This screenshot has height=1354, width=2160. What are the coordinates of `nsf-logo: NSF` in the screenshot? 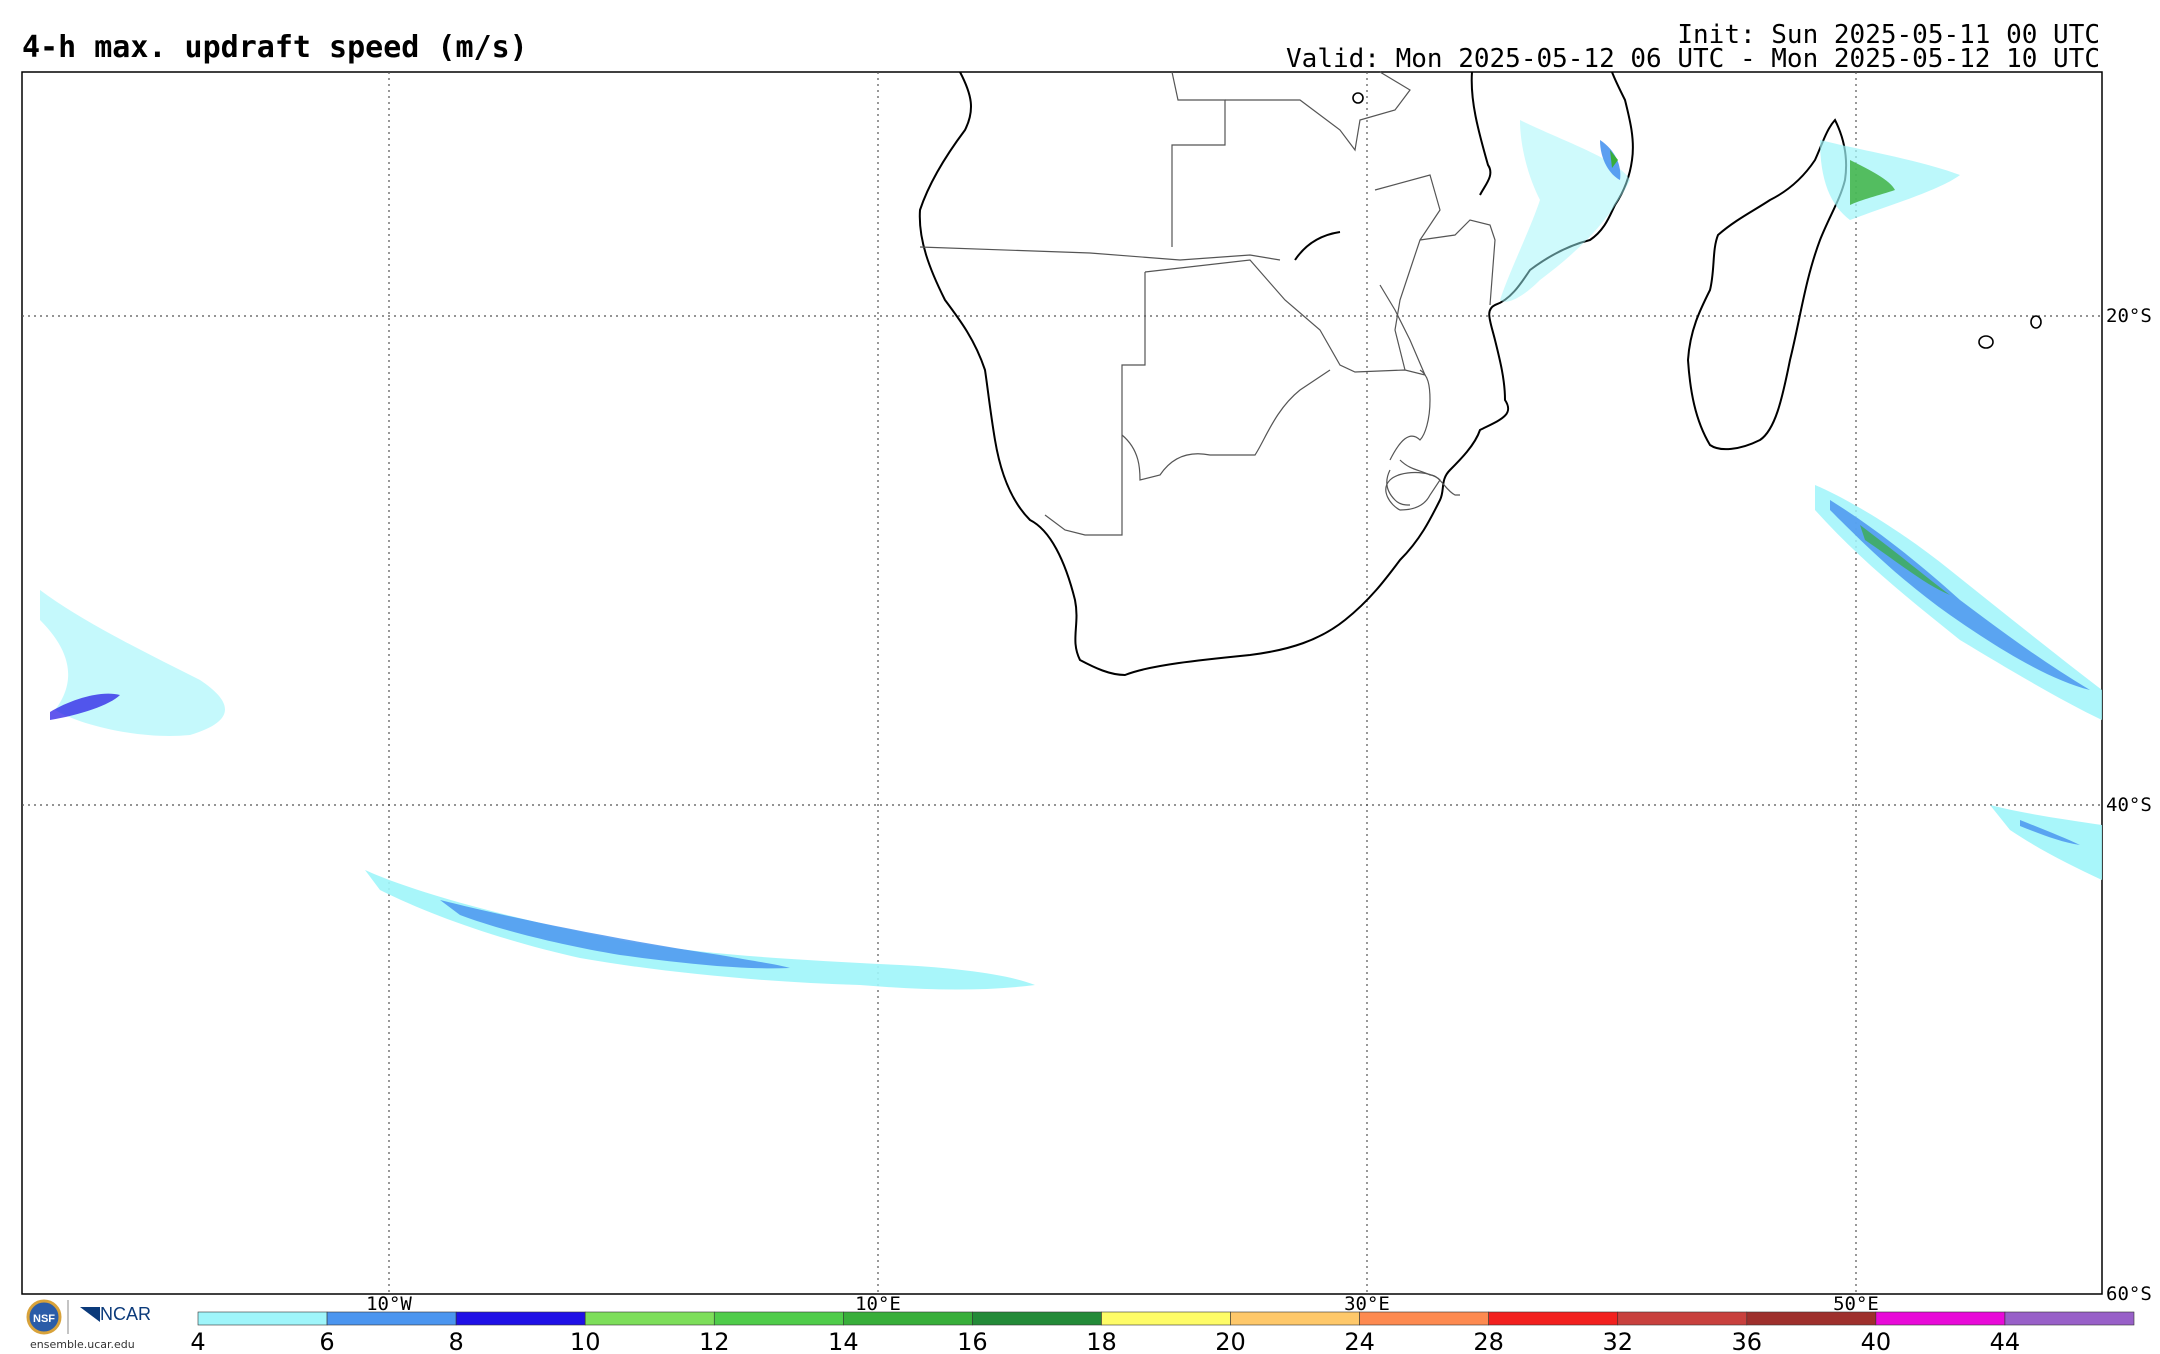 It's located at (44, 1317).